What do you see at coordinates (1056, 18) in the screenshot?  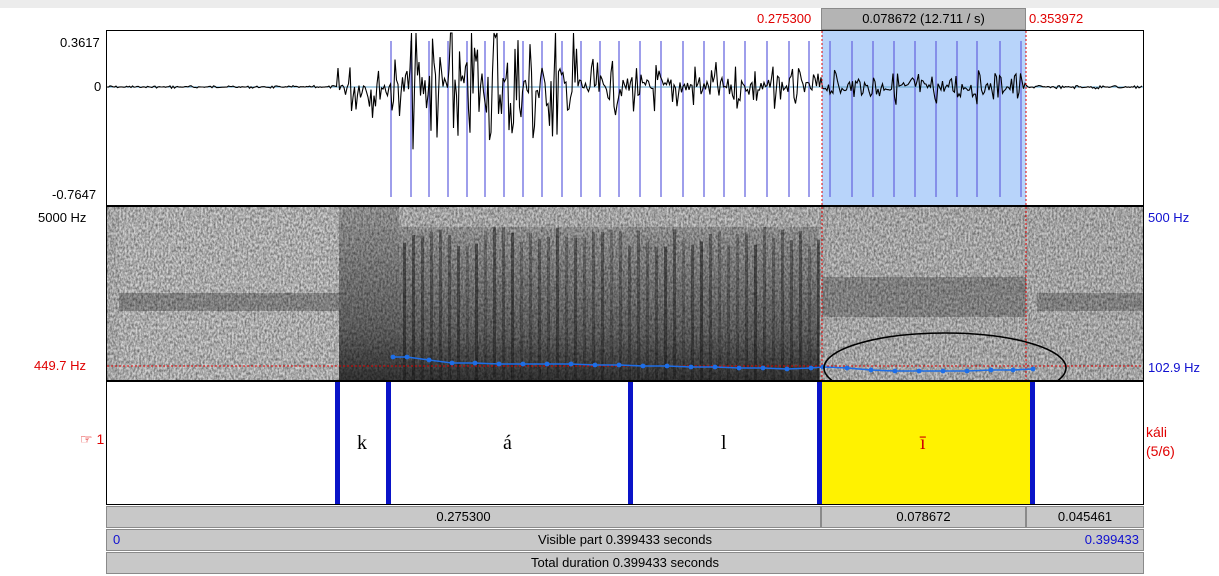 I see `selection-end-label: 0.353972` at bounding box center [1056, 18].